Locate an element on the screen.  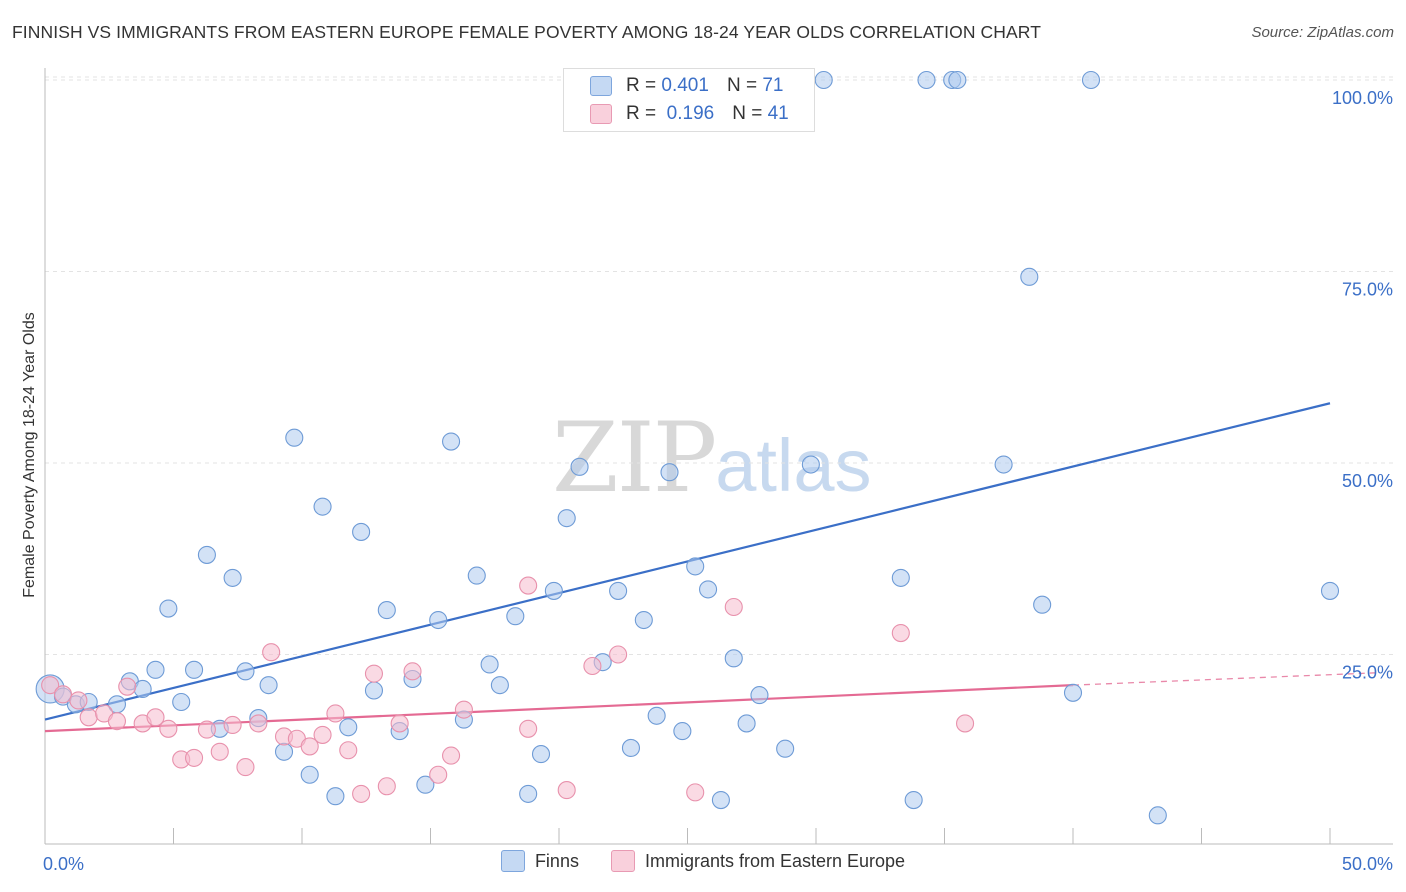
legend-item-finns: Finns is located at coordinates (539, 861).